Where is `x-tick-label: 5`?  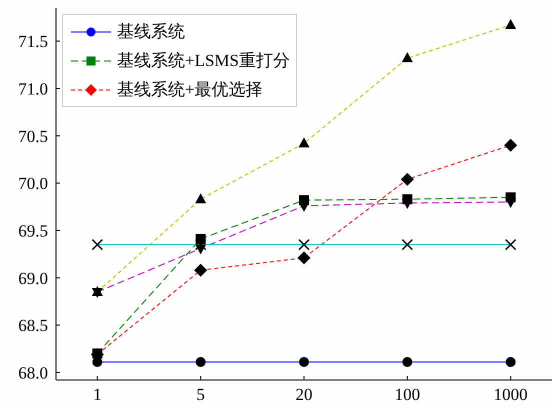
x-tick-label: 5 is located at coordinates (200, 394).